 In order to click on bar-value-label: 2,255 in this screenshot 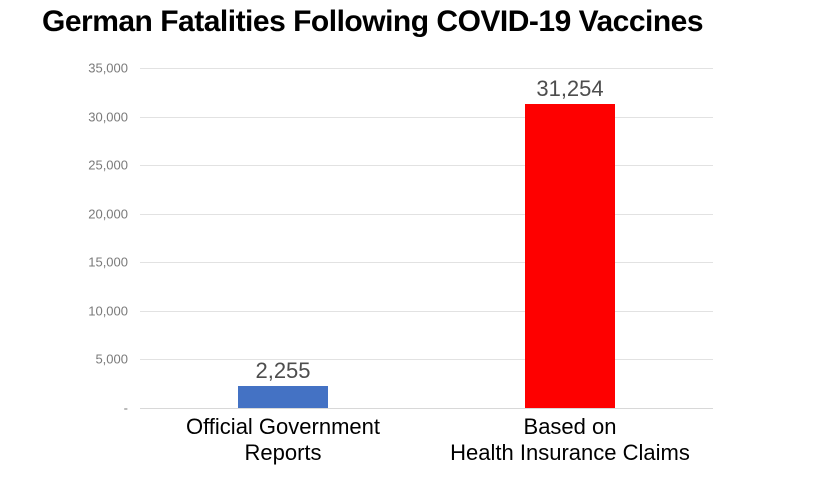, I will do `click(283, 370)`.